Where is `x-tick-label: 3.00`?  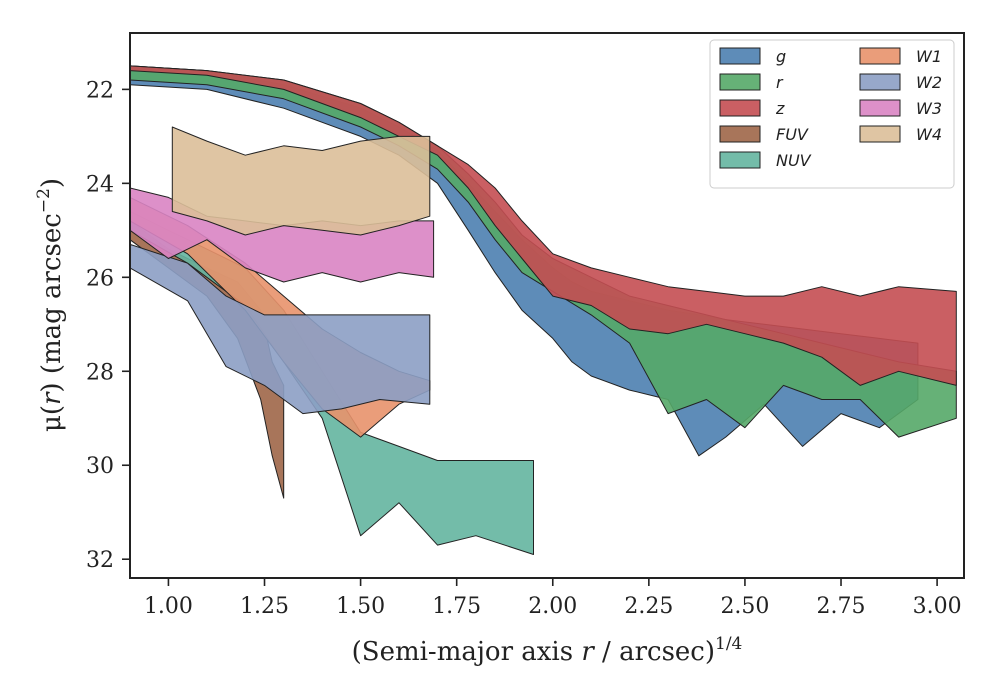 x-tick-label: 3.00 is located at coordinates (937, 606).